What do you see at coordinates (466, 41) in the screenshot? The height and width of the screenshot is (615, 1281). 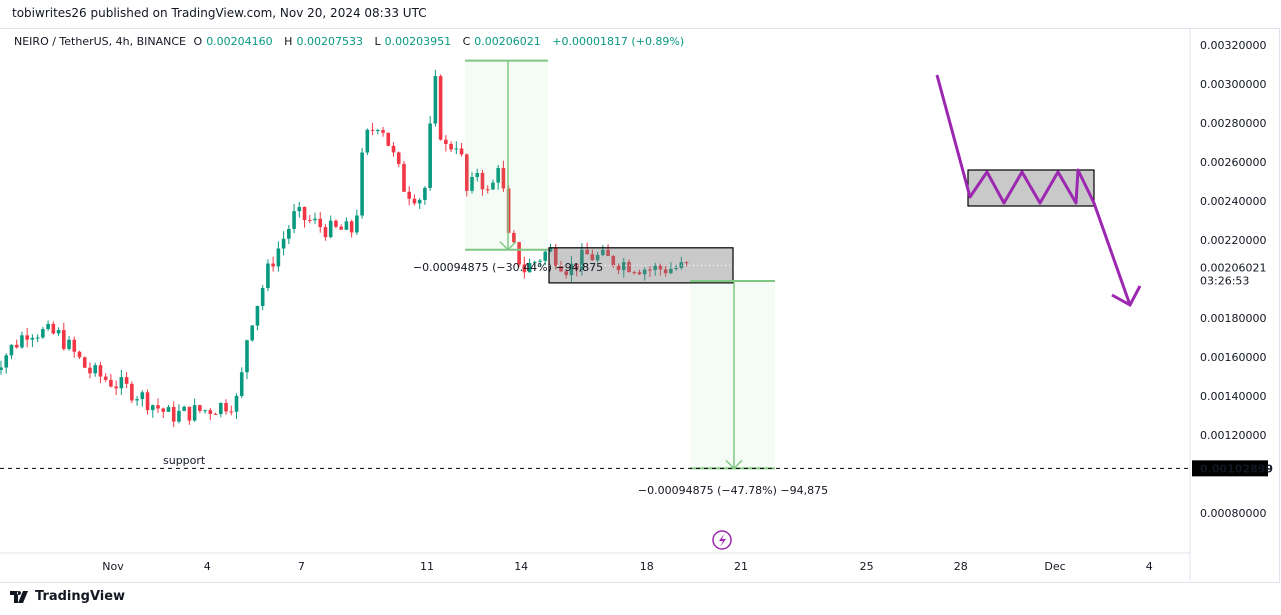 I see `close-label: C` at bounding box center [466, 41].